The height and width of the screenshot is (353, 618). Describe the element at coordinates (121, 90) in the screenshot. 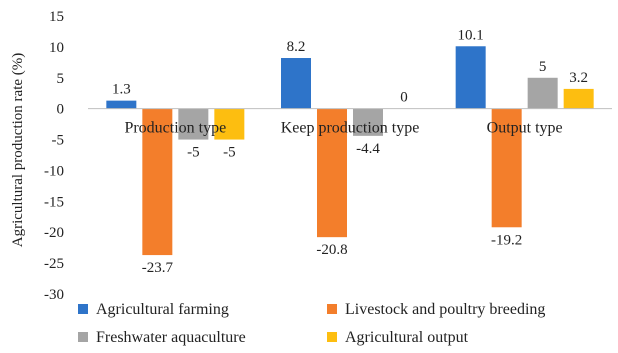

I see `data-label: 1.3` at that location.